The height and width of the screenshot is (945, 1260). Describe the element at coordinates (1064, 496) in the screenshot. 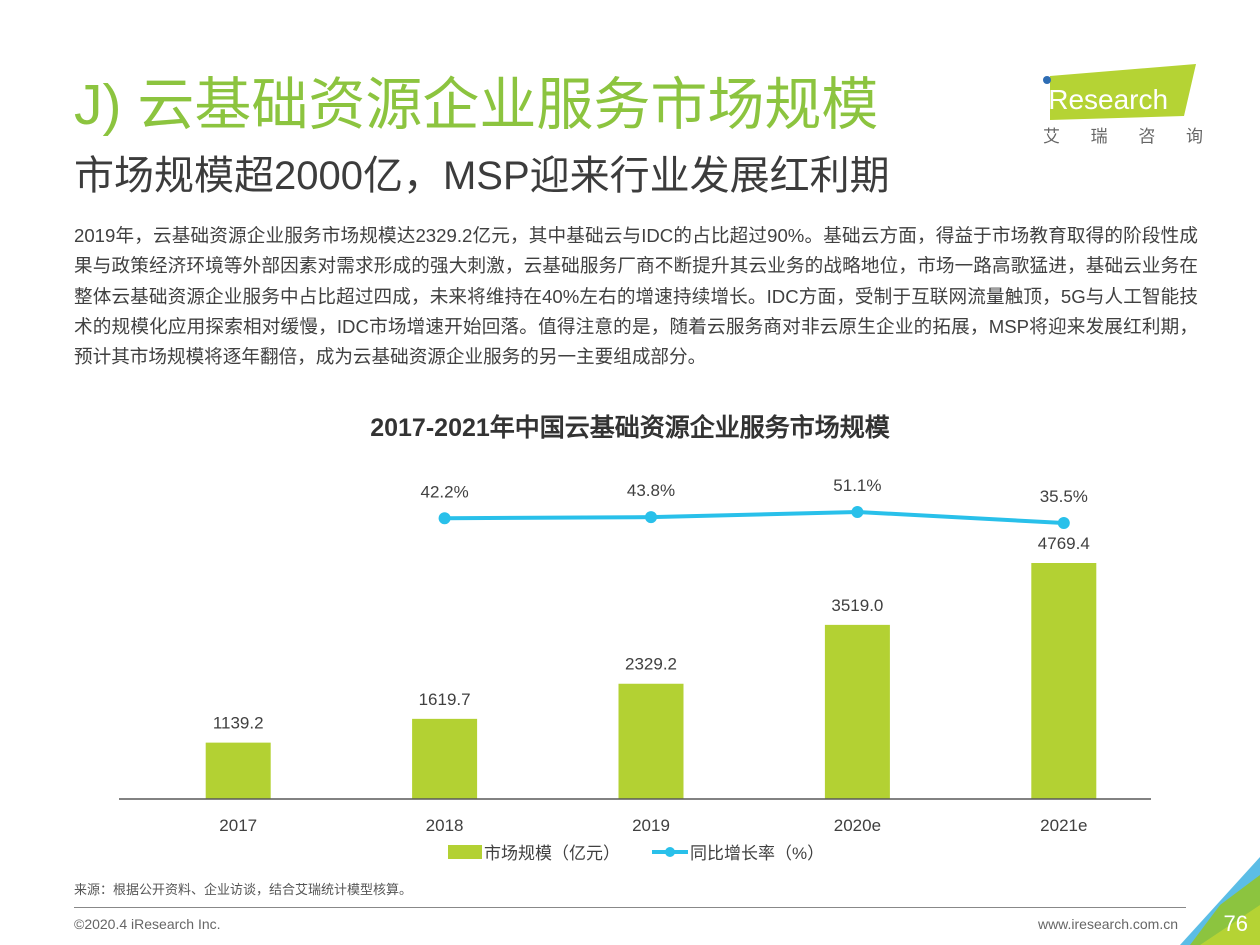

I see `growth-value-label: 35.5%` at that location.